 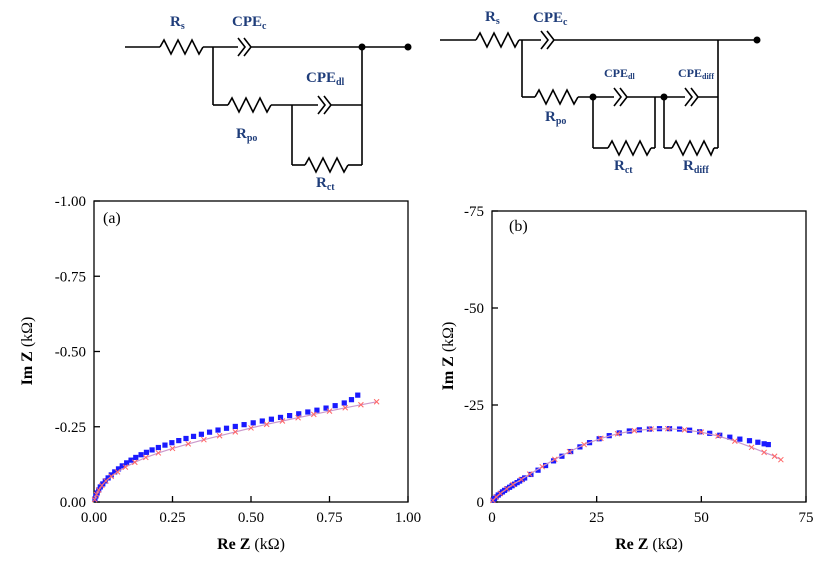 I want to click on chart-b-panel-label: (b), so click(x=518, y=226).